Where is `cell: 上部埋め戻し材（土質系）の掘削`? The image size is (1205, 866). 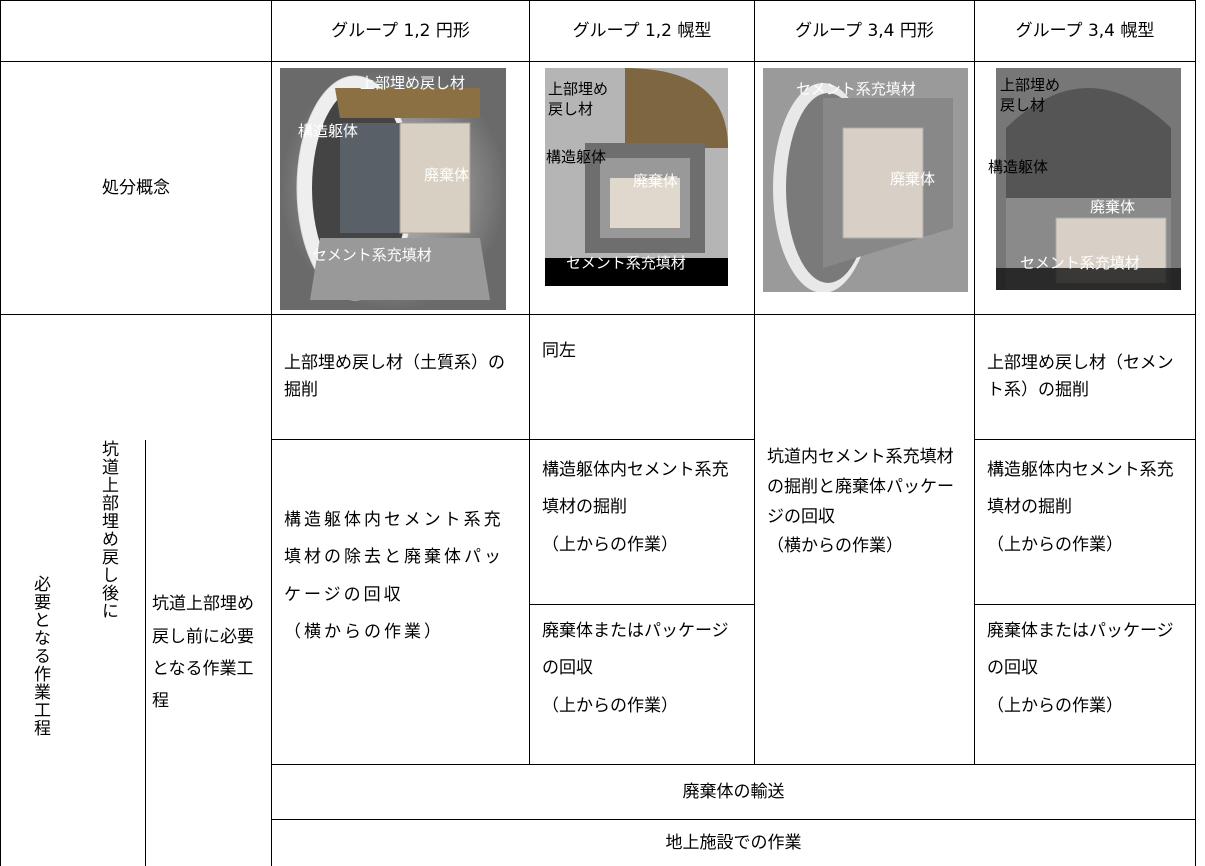 cell: 上部埋め戻し材（土質系）の掘削 is located at coordinates (401, 377).